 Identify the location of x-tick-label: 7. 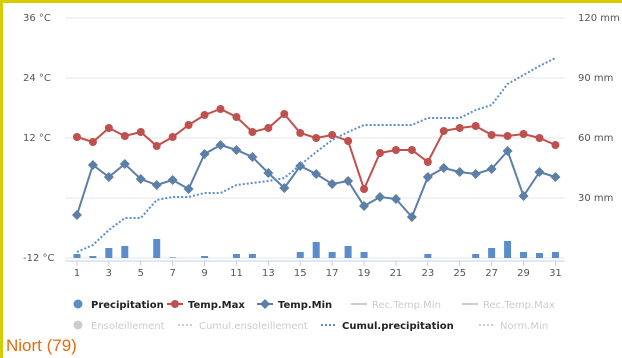
(172, 273).